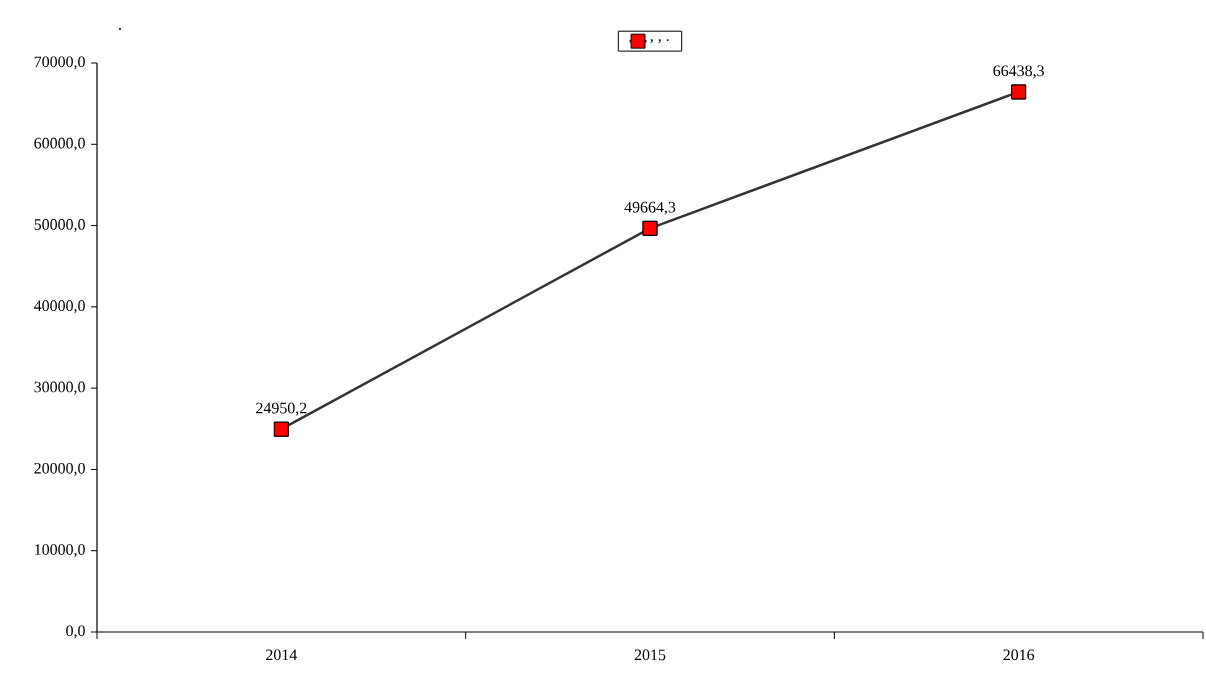 Image resolution: width=1206 pixels, height=679 pixels. Describe the element at coordinates (59, 388) in the screenshot. I see `y-tick-label: 30000,0` at that location.